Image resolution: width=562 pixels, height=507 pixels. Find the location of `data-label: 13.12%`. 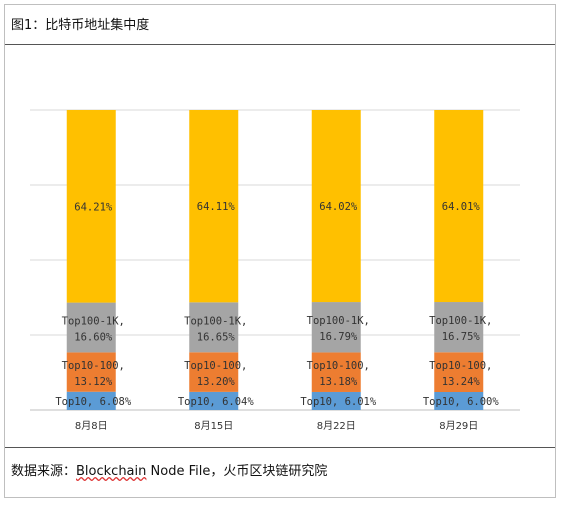

data-label: 13.12% is located at coordinates (93, 382).